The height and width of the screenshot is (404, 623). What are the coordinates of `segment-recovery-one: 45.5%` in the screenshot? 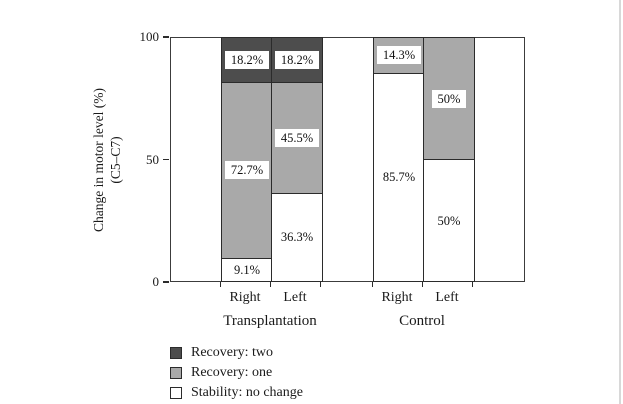 It's located at (297, 137).